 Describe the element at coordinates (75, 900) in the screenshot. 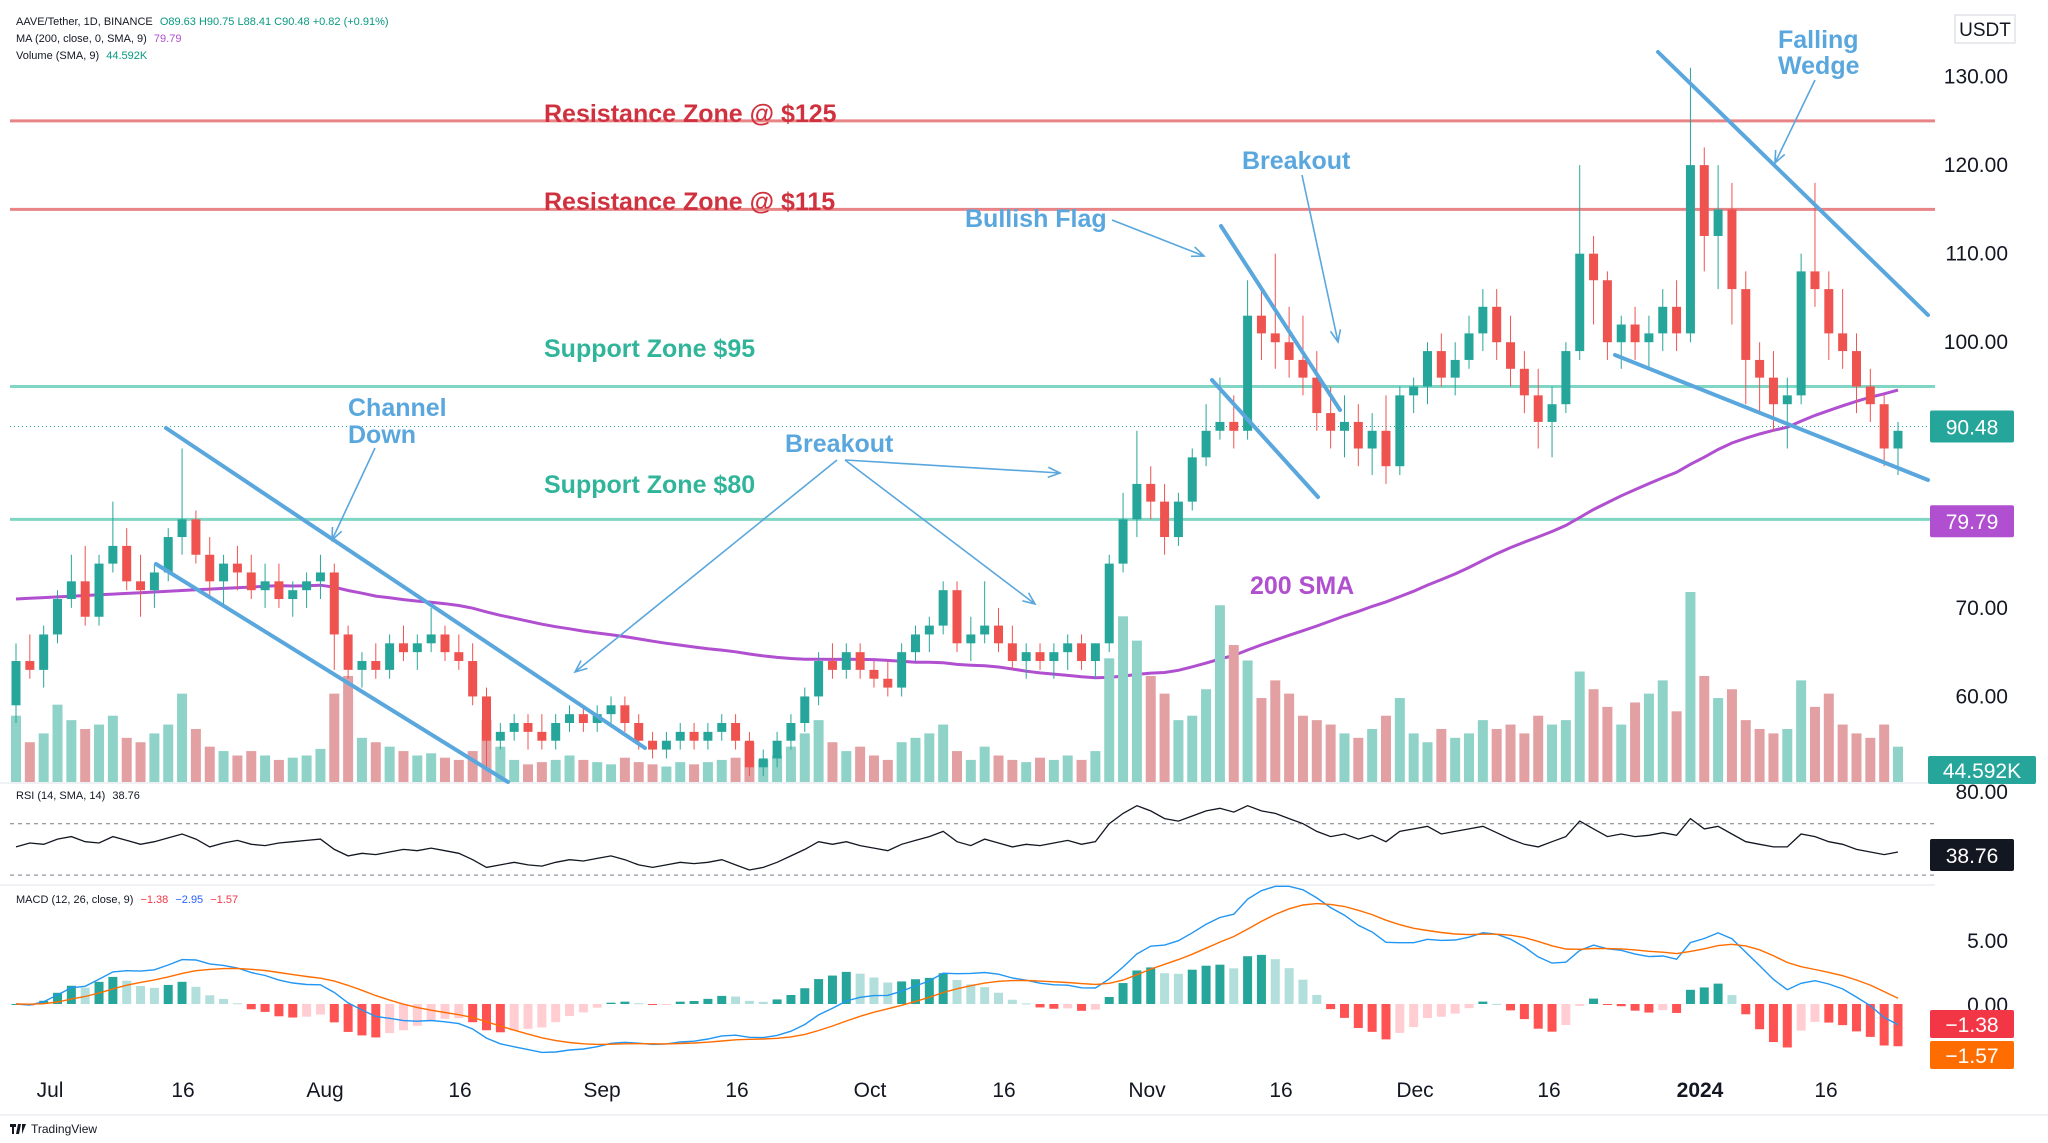

I see `macd-legend-label: MACD (12, 26, close, 9)` at that location.